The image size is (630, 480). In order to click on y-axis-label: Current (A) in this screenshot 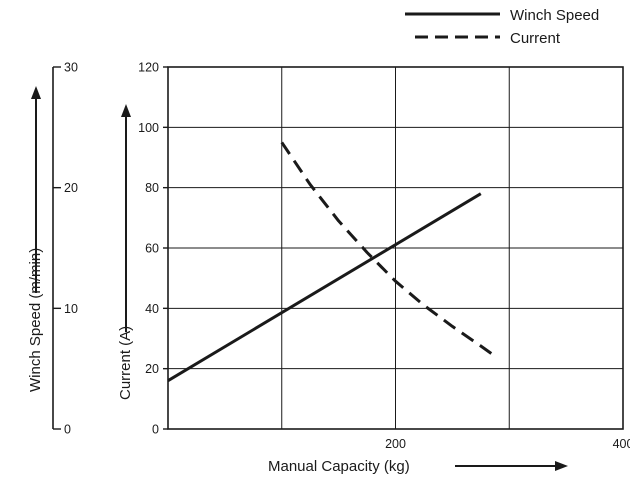, I will do `click(125, 363)`.